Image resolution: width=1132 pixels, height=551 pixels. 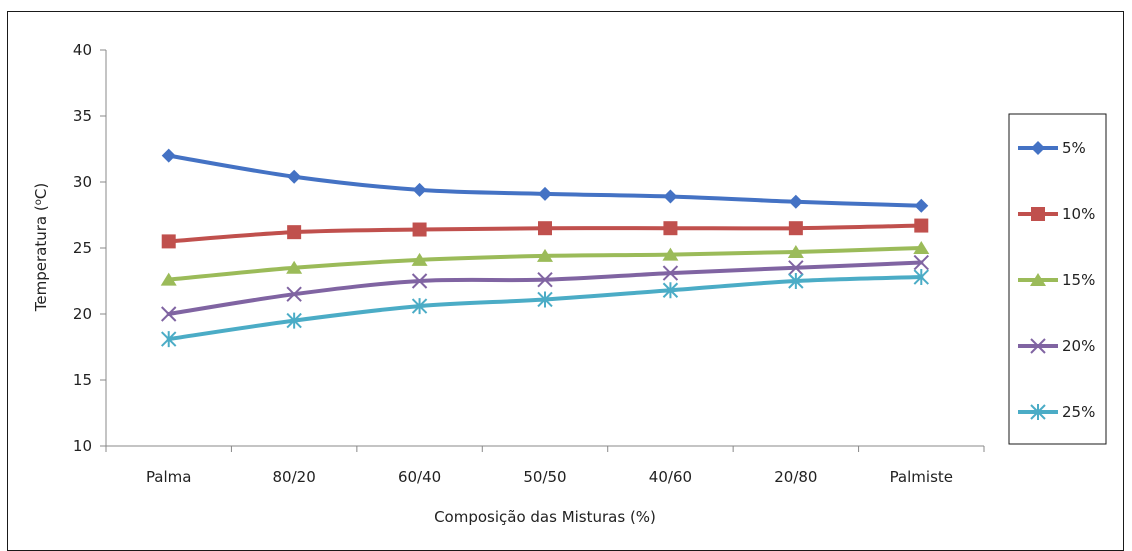 What do you see at coordinates (38, 202) in the screenshot?
I see `y-axis-label-sup: o` at bounding box center [38, 202].